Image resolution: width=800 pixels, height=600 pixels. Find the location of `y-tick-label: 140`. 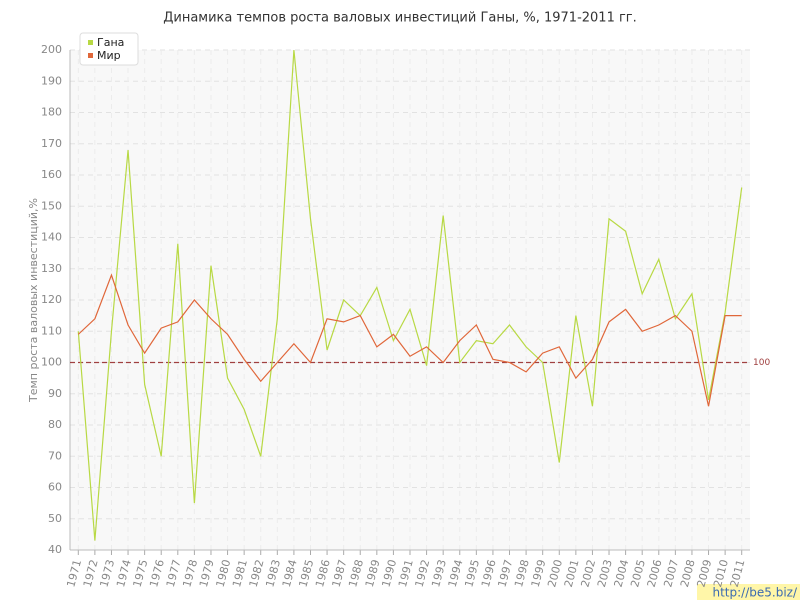

y-tick-label: 140 is located at coordinates (51, 237).